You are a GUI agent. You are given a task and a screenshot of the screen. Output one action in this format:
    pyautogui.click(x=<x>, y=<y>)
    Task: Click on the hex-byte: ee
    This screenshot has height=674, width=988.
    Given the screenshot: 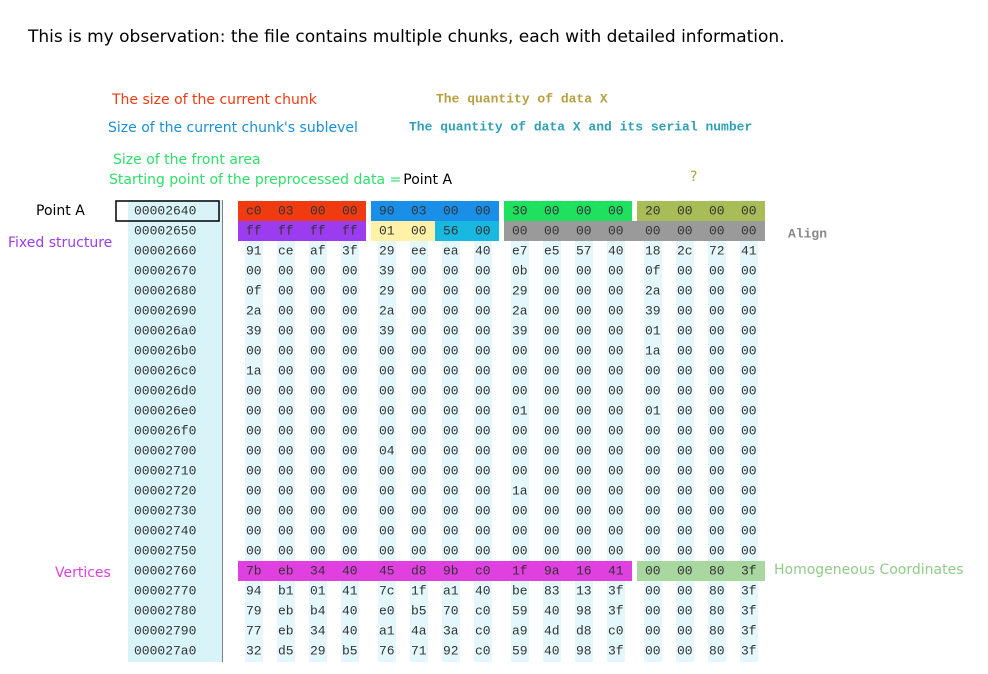 What is the action you would take?
    pyautogui.click(x=419, y=250)
    